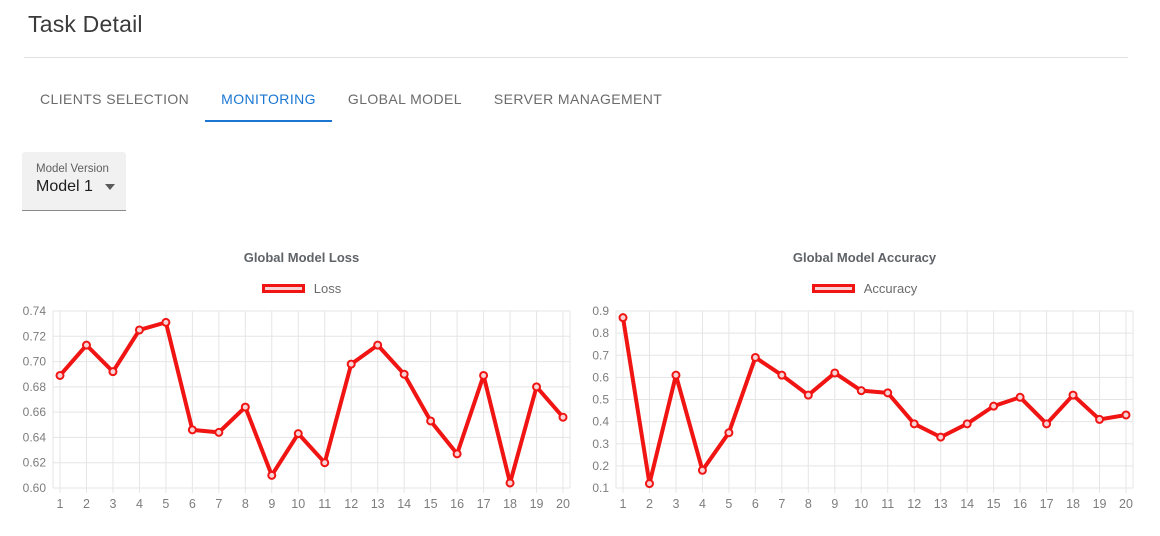 The width and height of the screenshot is (1160, 536). I want to click on svg-text: 0.64, so click(35, 437).